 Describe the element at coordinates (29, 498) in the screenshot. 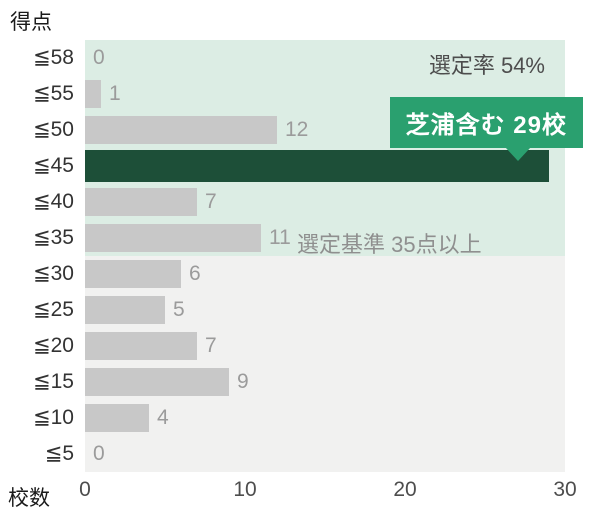

I see `x-axis-title: 校数` at that location.